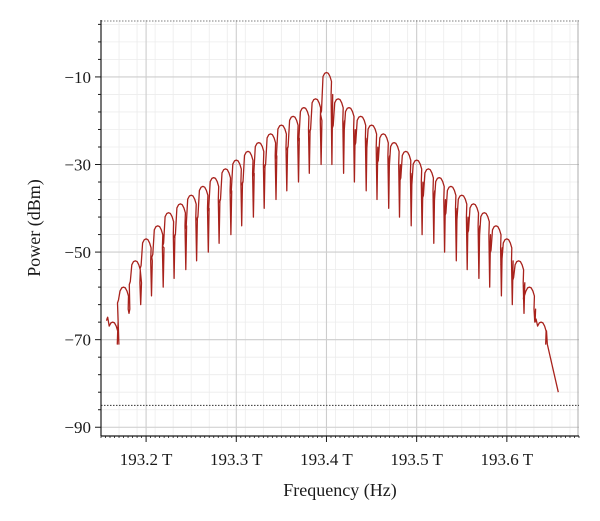 The height and width of the screenshot is (521, 600). What do you see at coordinates (77, 77) in the screenshot?
I see `y-tick-label: −10` at bounding box center [77, 77].